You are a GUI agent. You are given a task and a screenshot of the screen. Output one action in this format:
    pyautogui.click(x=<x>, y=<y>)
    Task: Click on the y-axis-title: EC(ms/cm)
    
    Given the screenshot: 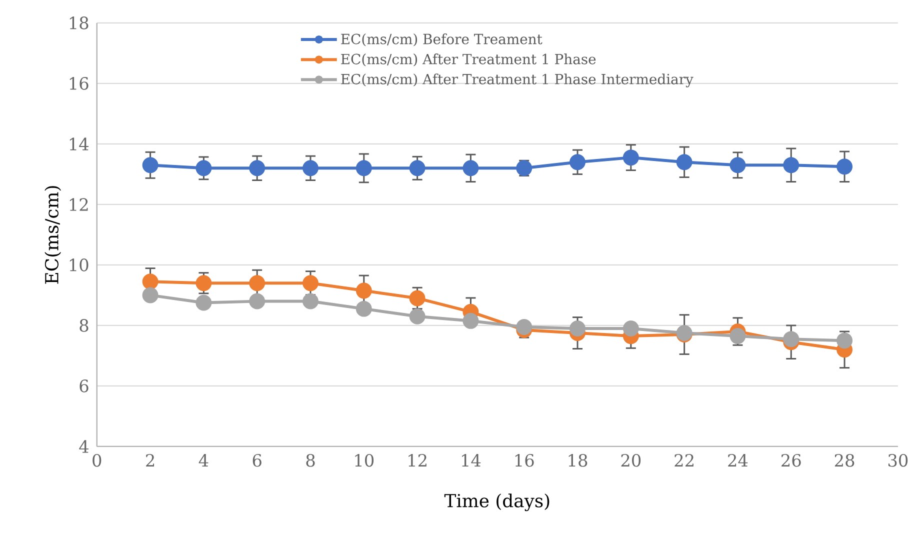 What is the action you would take?
    pyautogui.click(x=53, y=235)
    